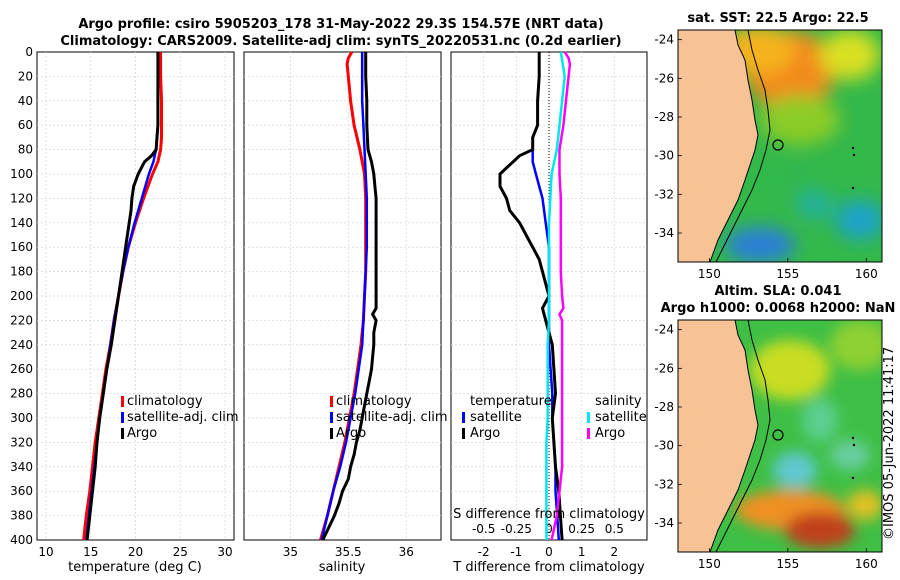  I want to click on legend-swatch-t-satellite, so click(463, 417).